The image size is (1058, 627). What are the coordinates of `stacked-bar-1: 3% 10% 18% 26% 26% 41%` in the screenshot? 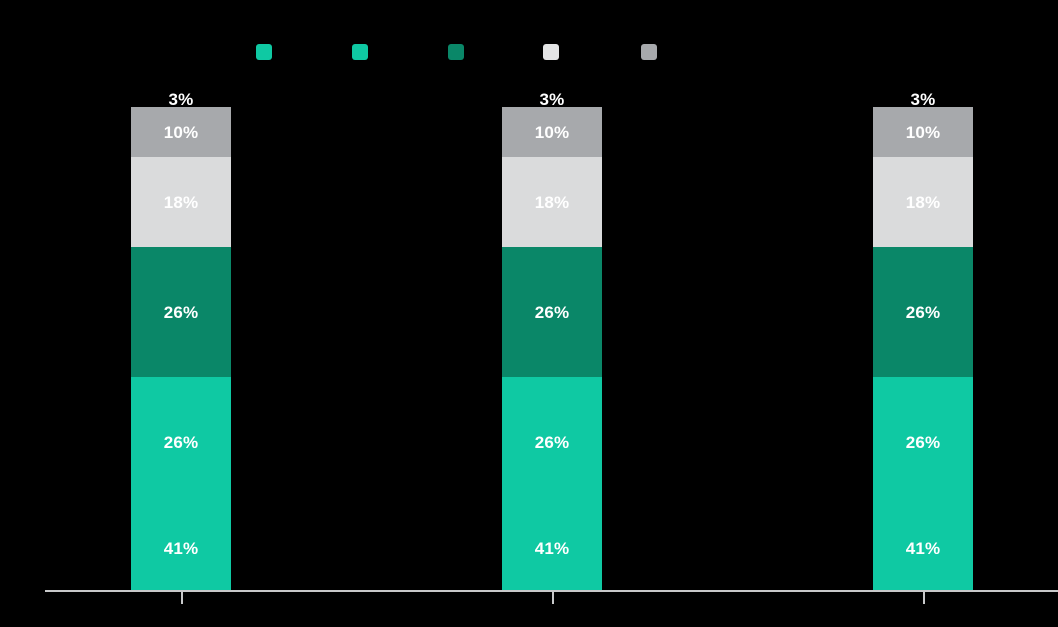 It's located at (181, 341).